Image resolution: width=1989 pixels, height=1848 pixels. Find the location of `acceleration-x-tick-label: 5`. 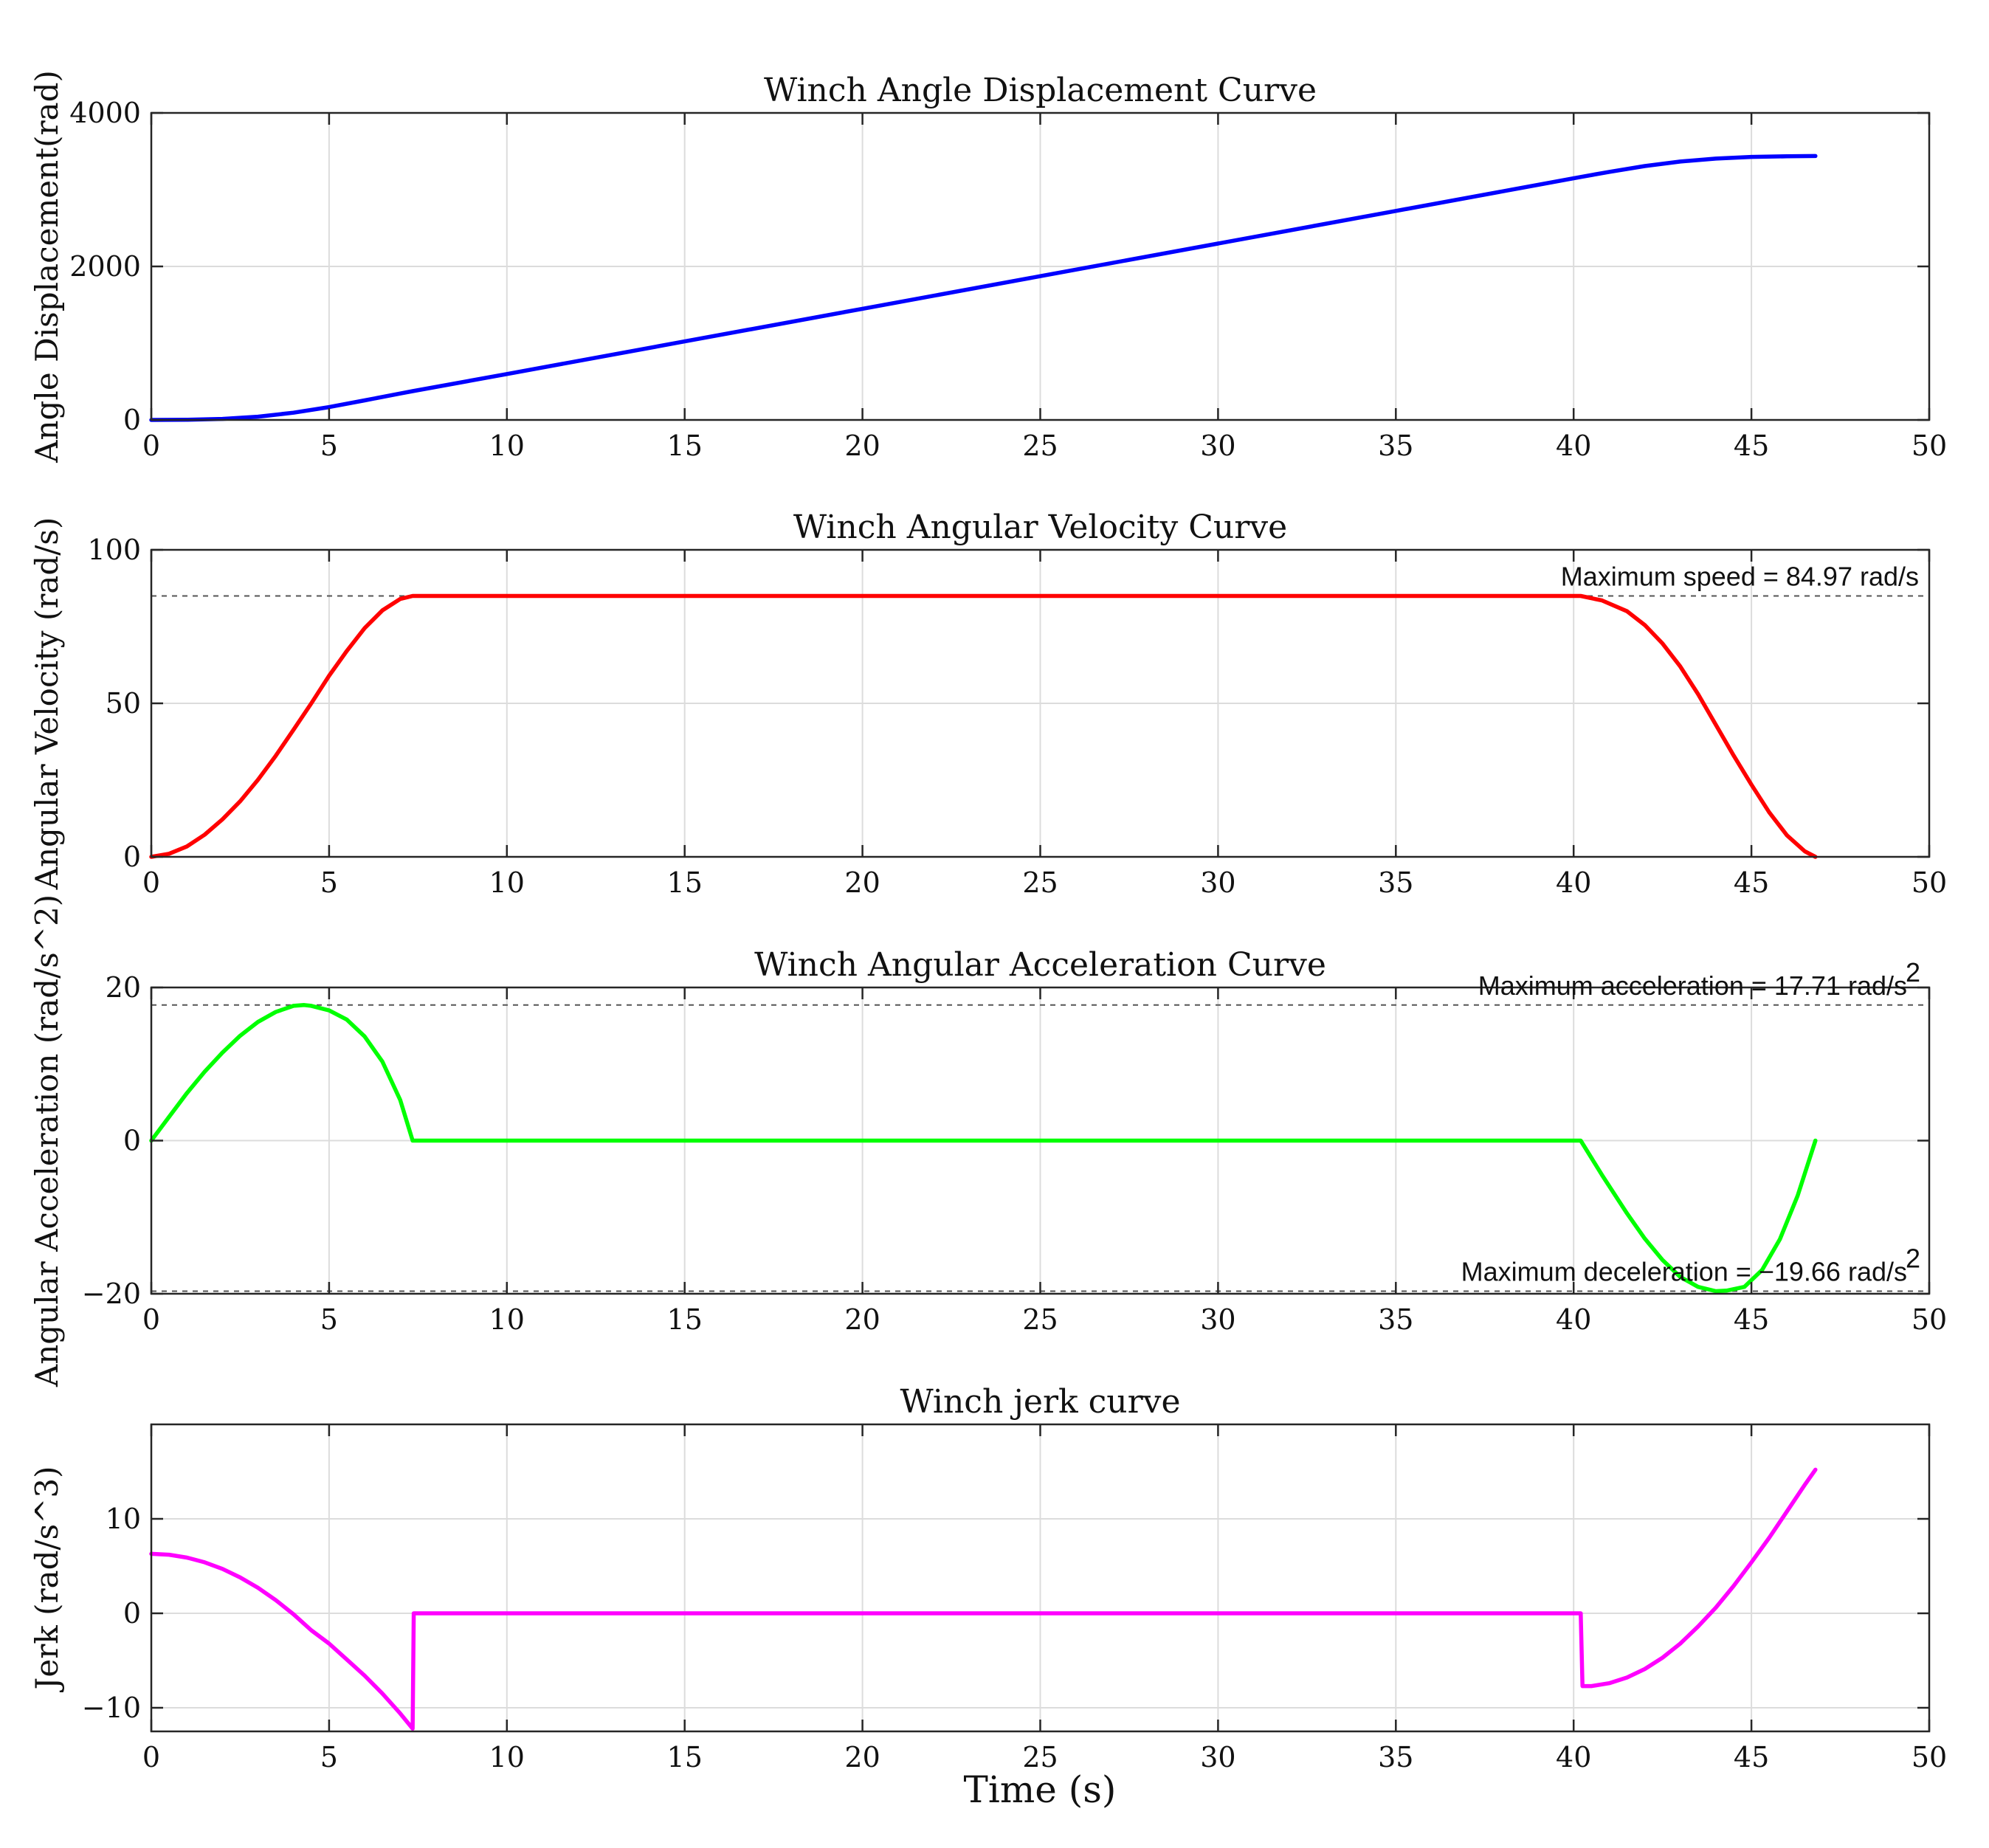

acceleration-x-tick-label: 5 is located at coordinates (329, 1319).